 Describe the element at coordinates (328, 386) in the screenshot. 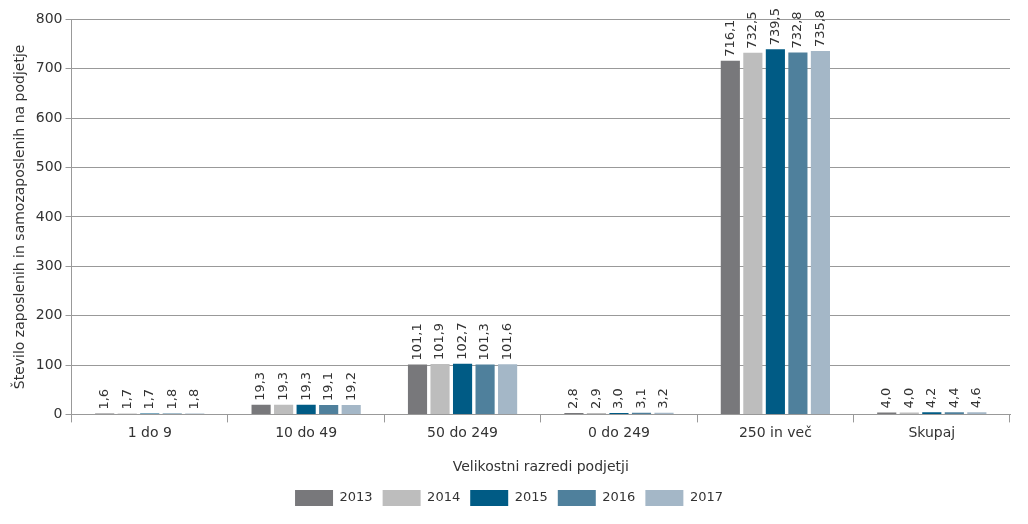

I see `data-label: 19,1` at that location.